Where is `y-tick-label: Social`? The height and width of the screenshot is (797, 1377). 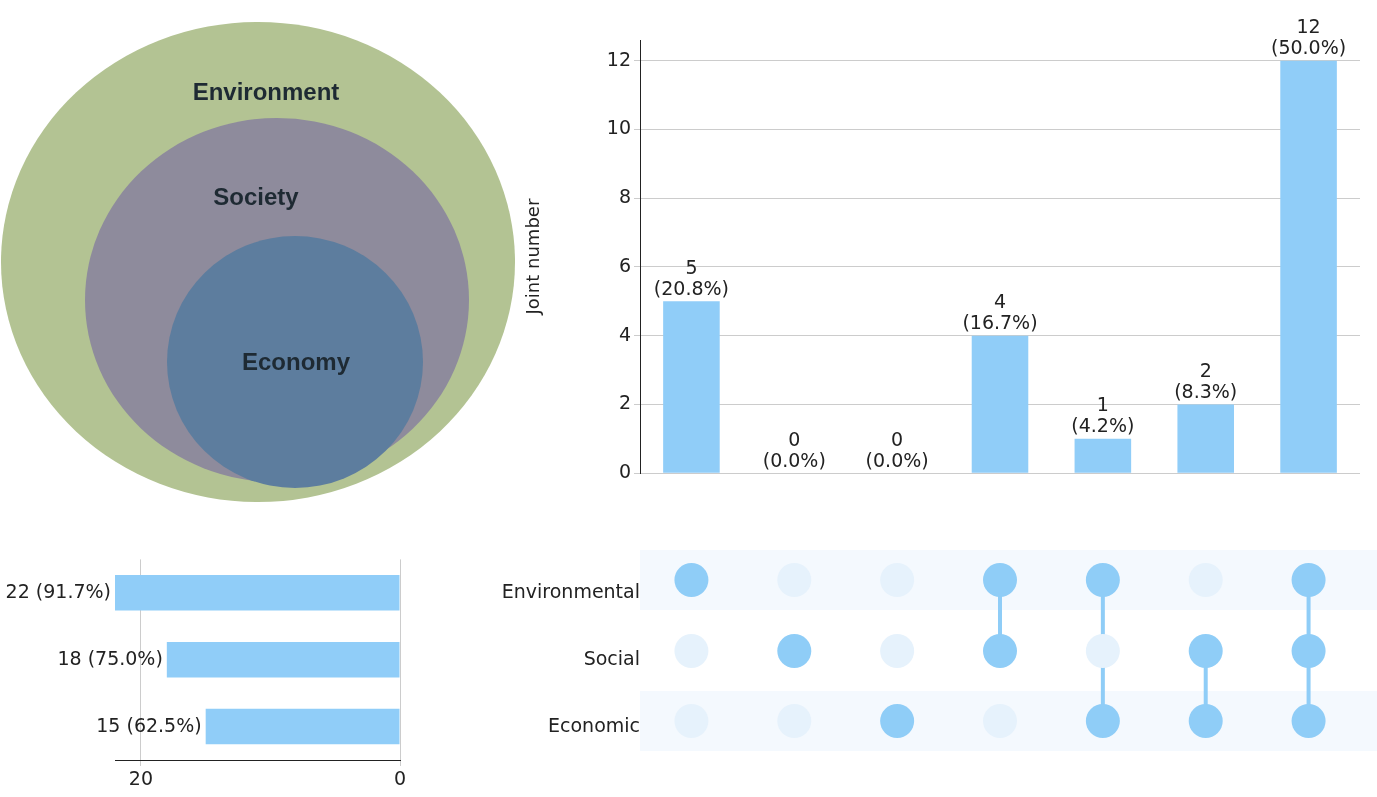
y-tick-label: Social is located at coordinates (611, 657).